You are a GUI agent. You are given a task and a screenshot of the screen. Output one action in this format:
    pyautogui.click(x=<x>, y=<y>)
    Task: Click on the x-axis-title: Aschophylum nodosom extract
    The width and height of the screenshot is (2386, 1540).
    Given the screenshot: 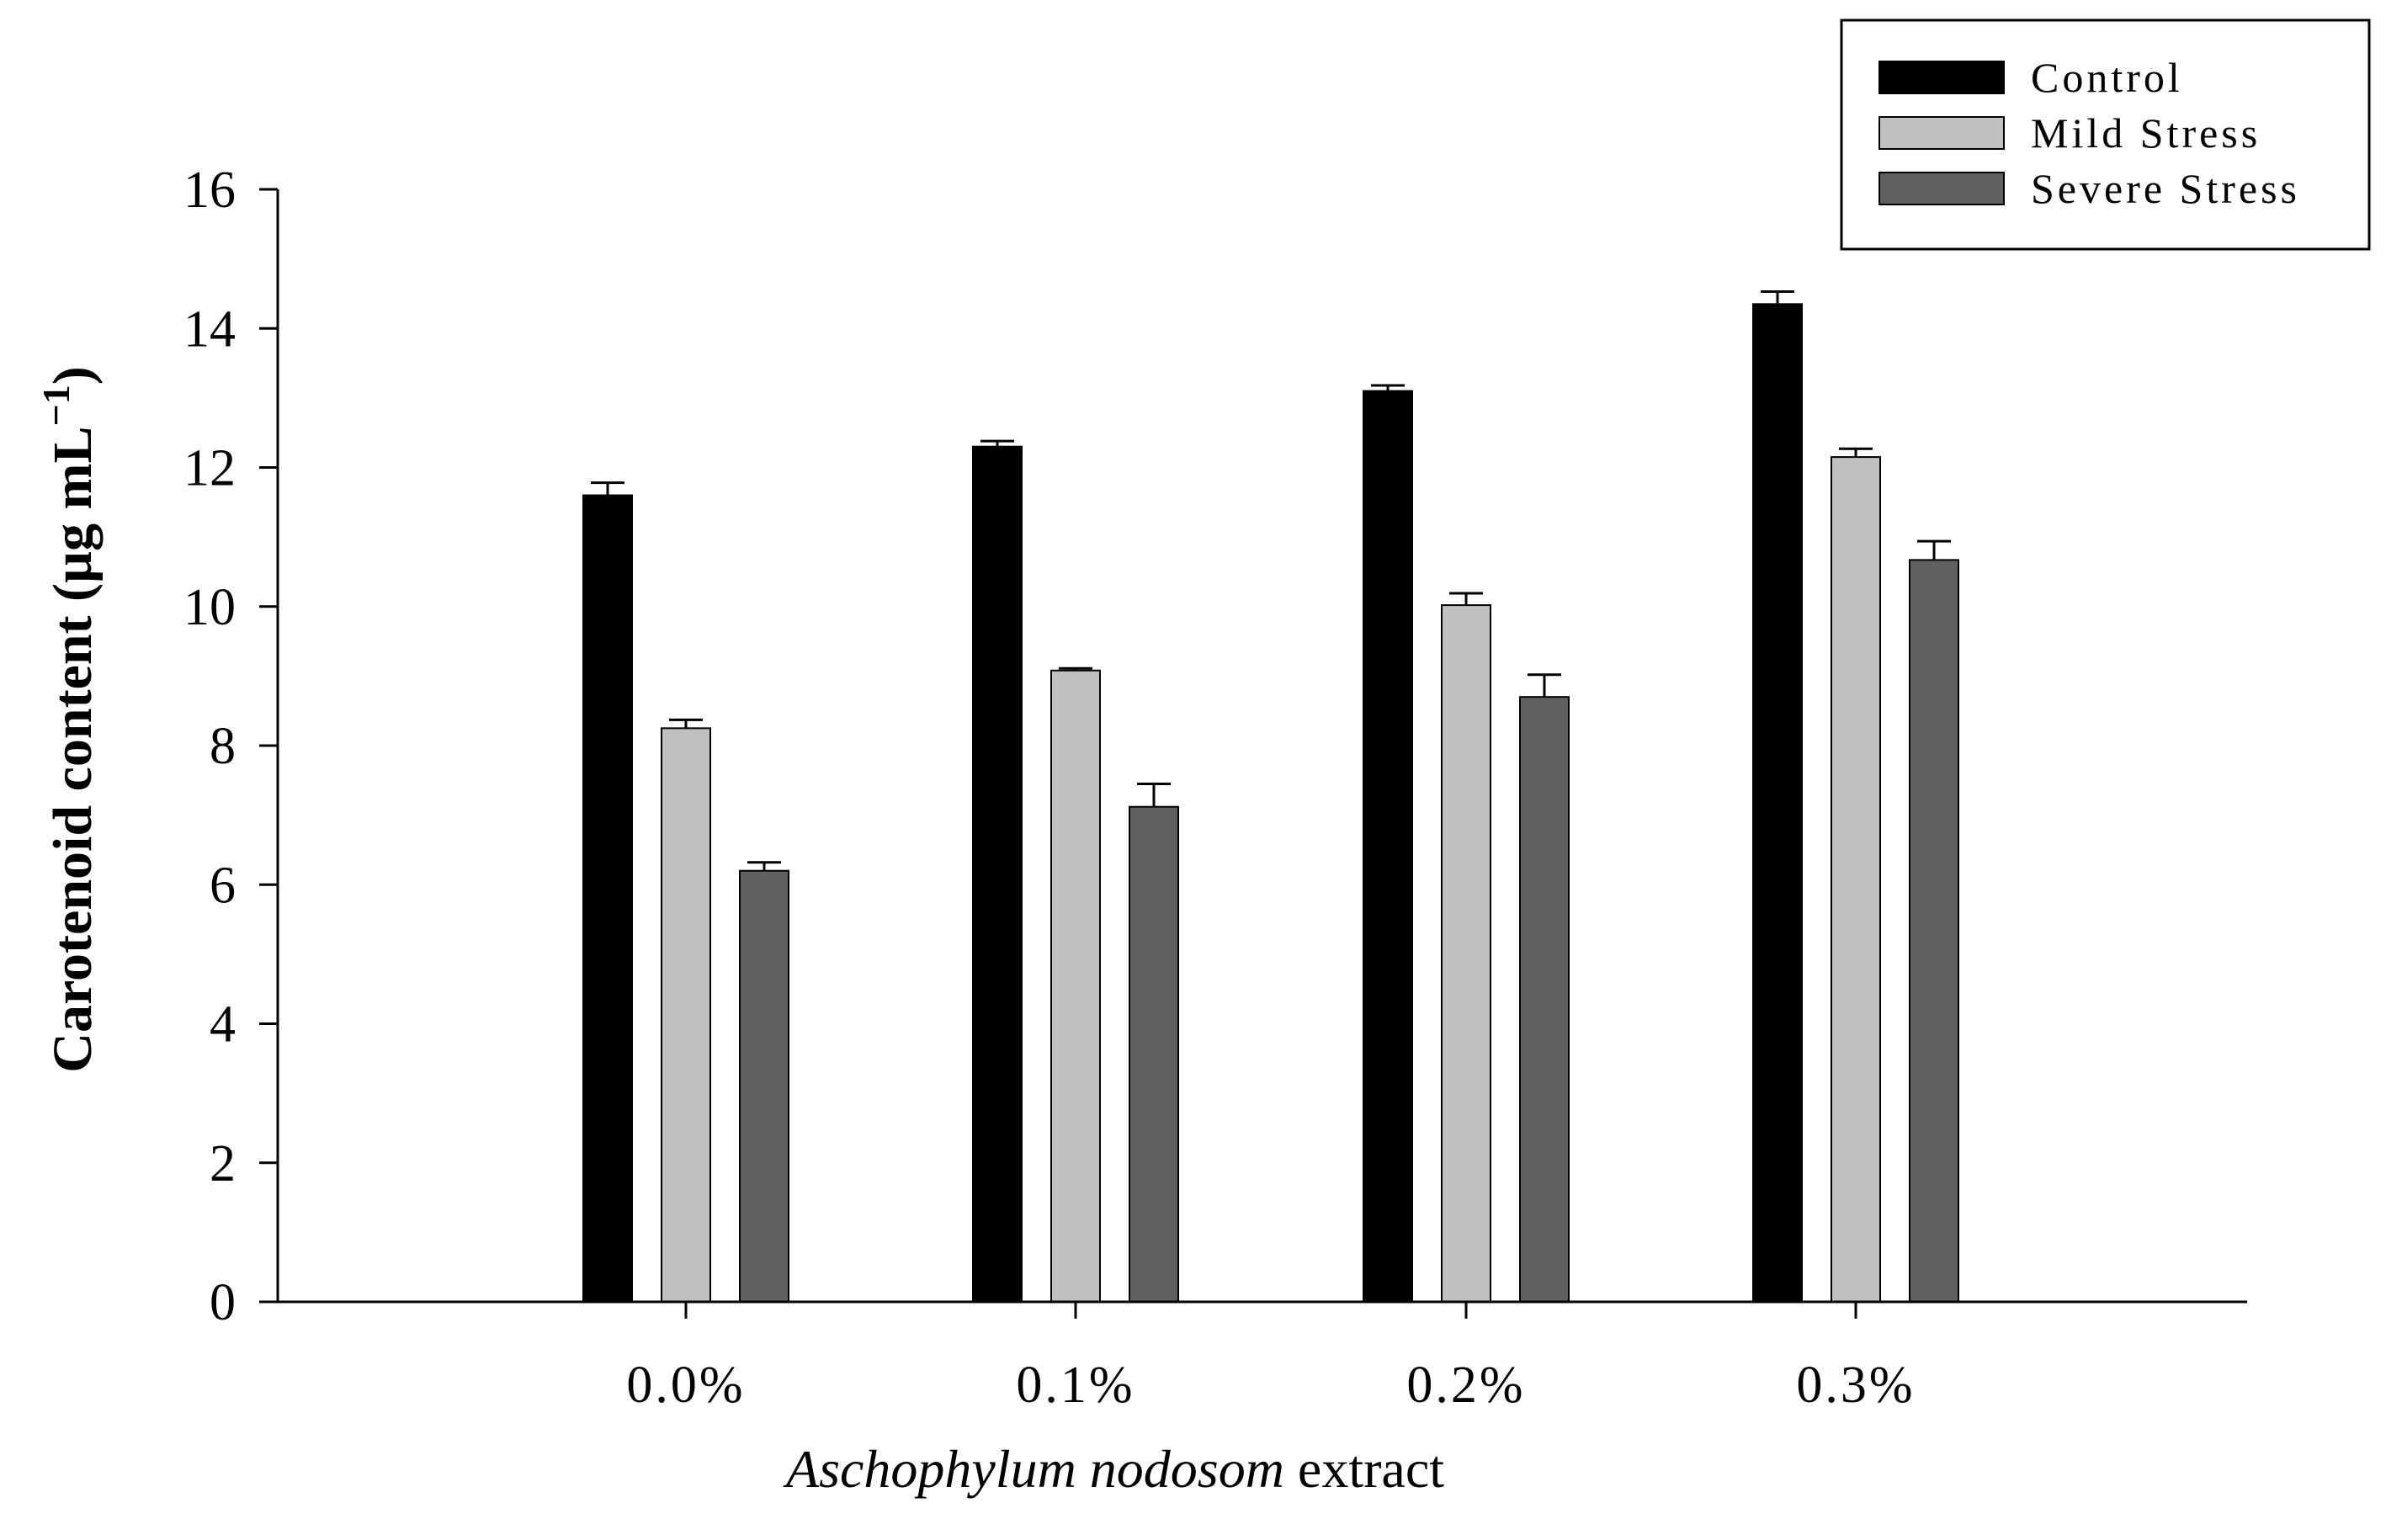 What is the action you would take?
    pyautogui.click(x=1113, y=1469)
    